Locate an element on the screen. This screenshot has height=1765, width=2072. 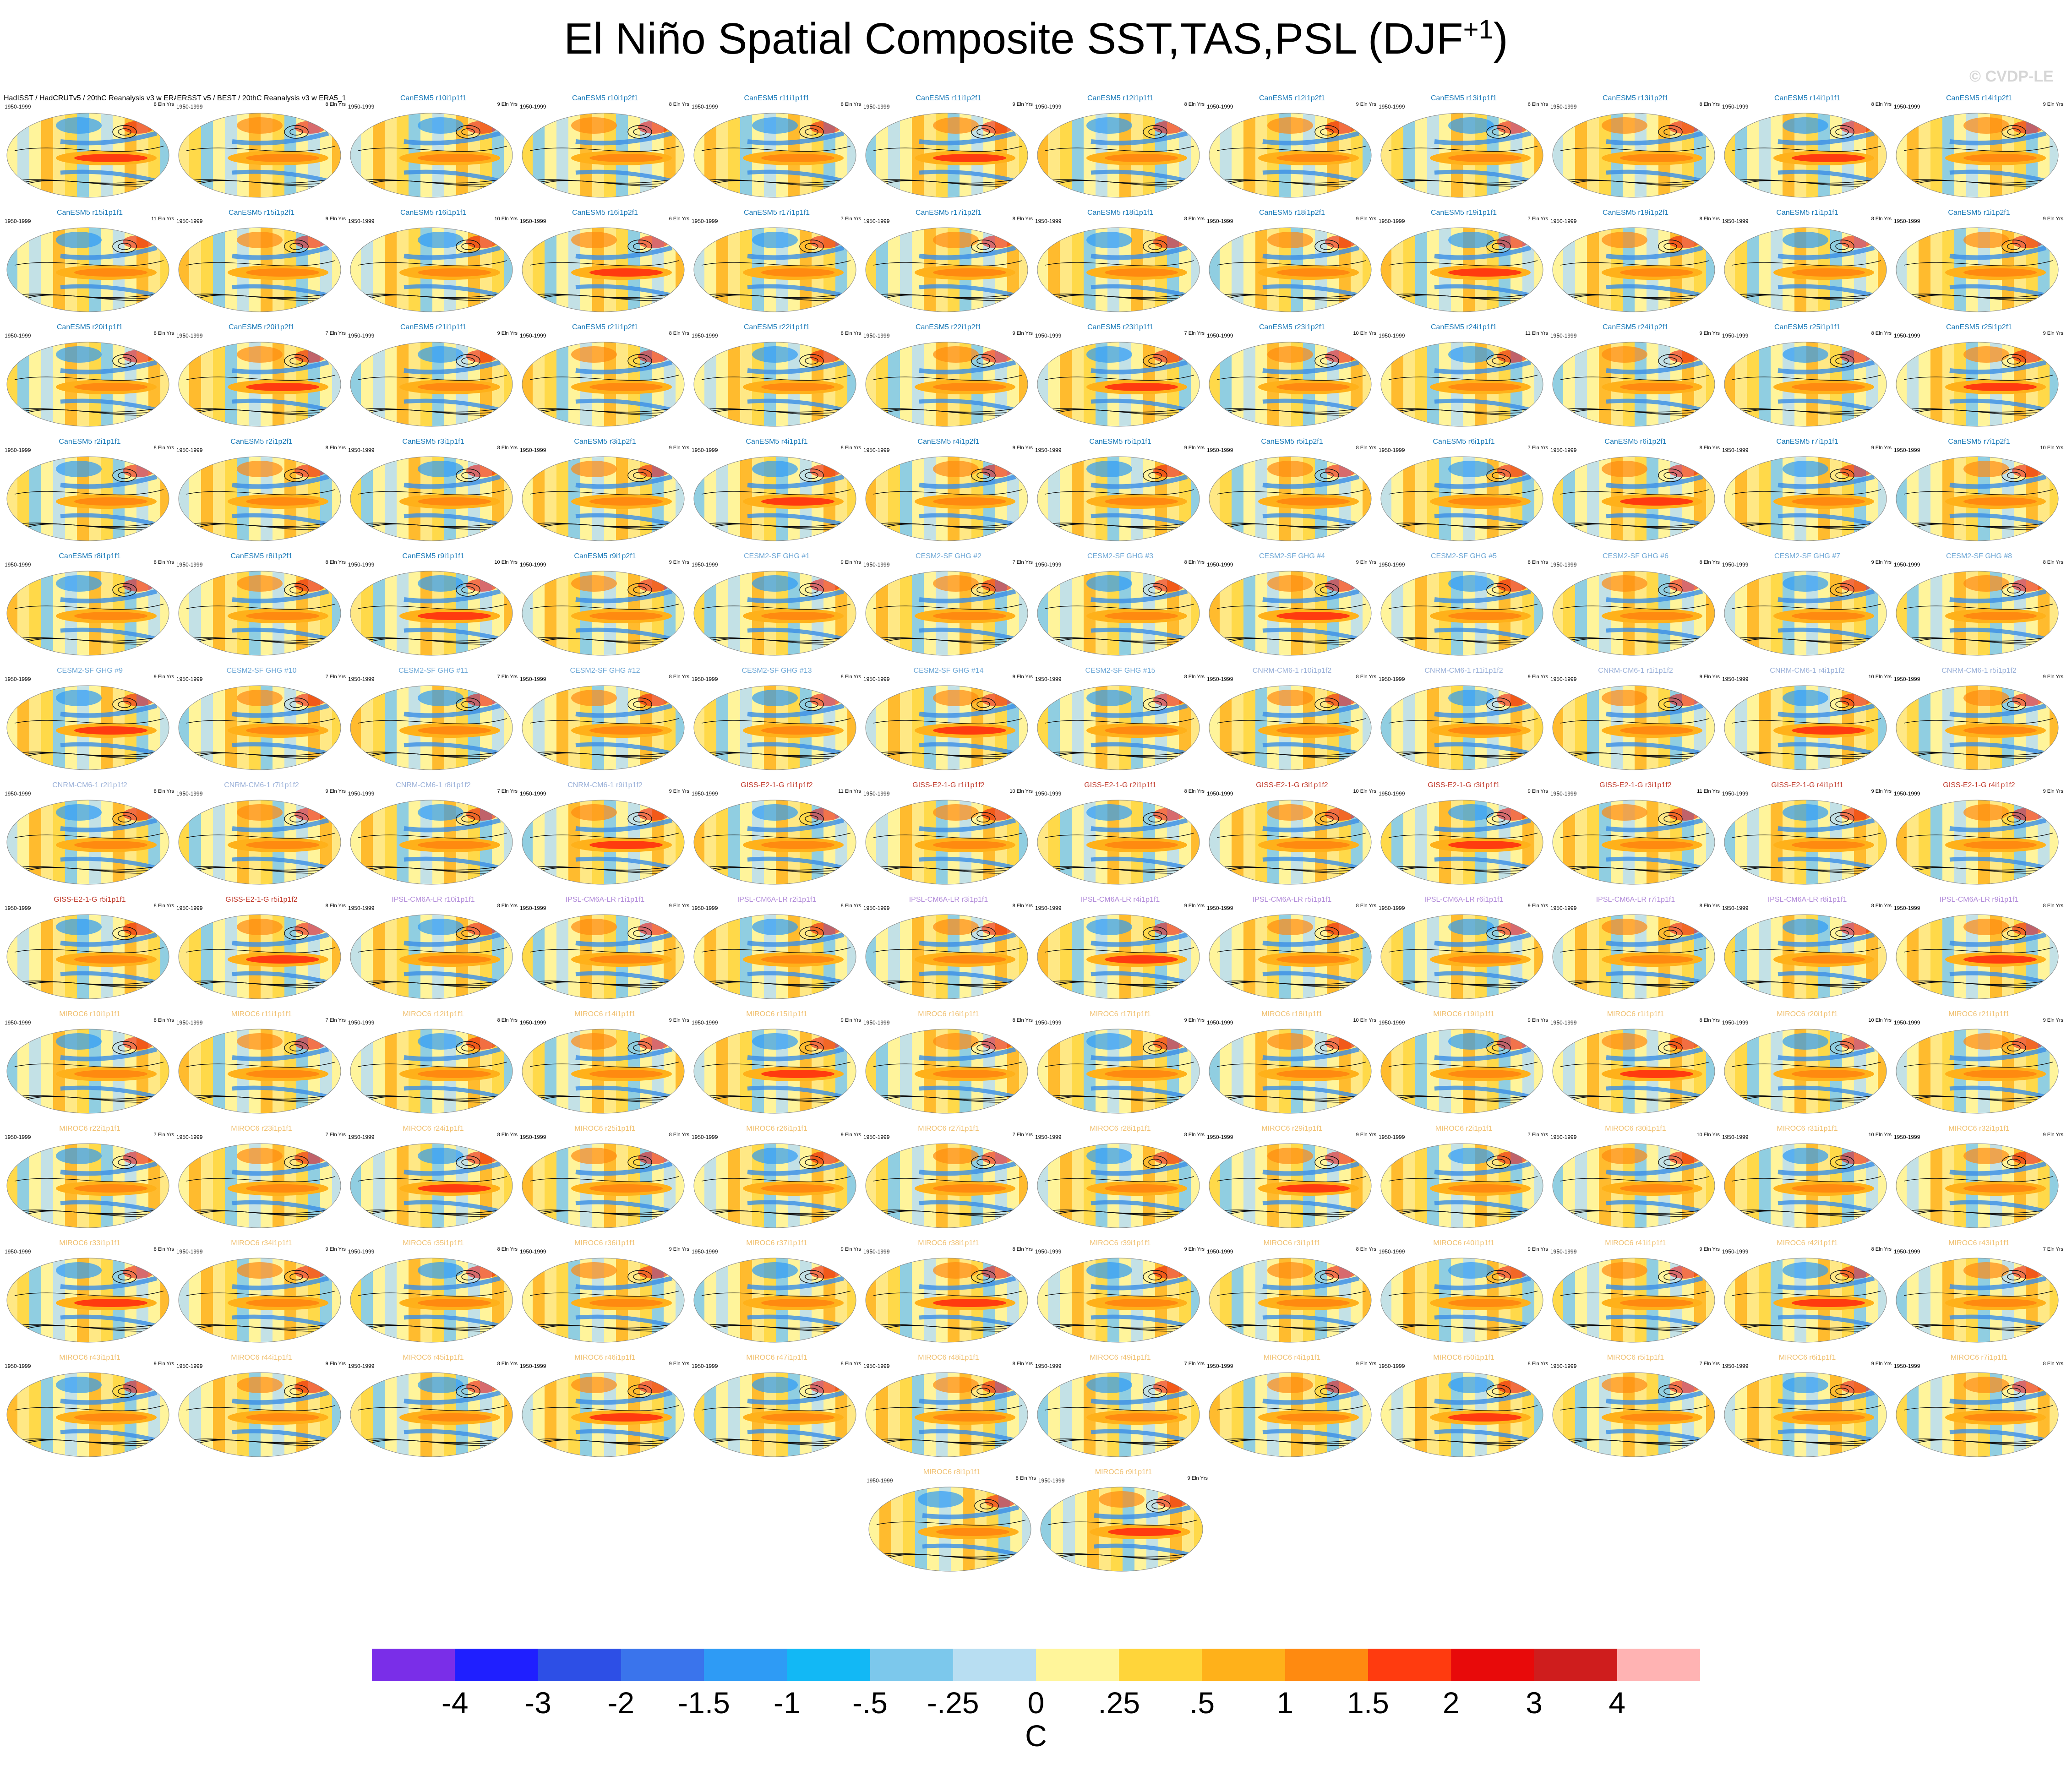
panel-title: GISS-E2-1-G r1i1p1f2 is located at coordinates (777, 785).